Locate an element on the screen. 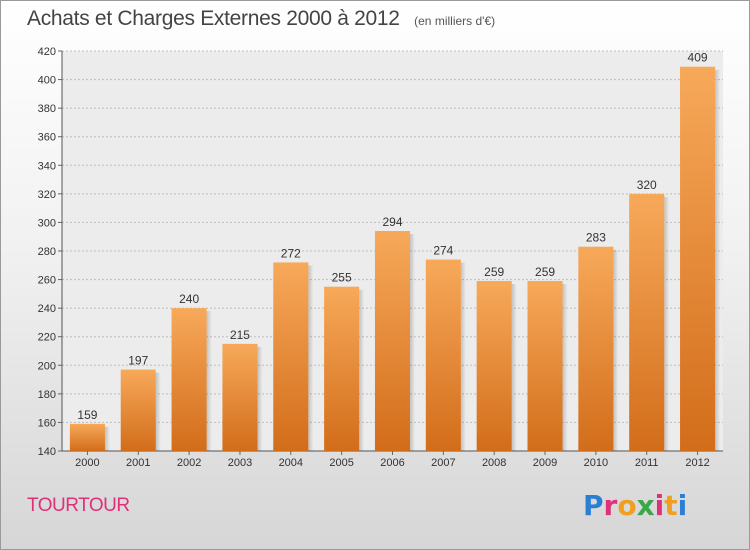 The height and width of the screenshot is (550, 750). logo-letter: t is located at coordinates (671, 505).